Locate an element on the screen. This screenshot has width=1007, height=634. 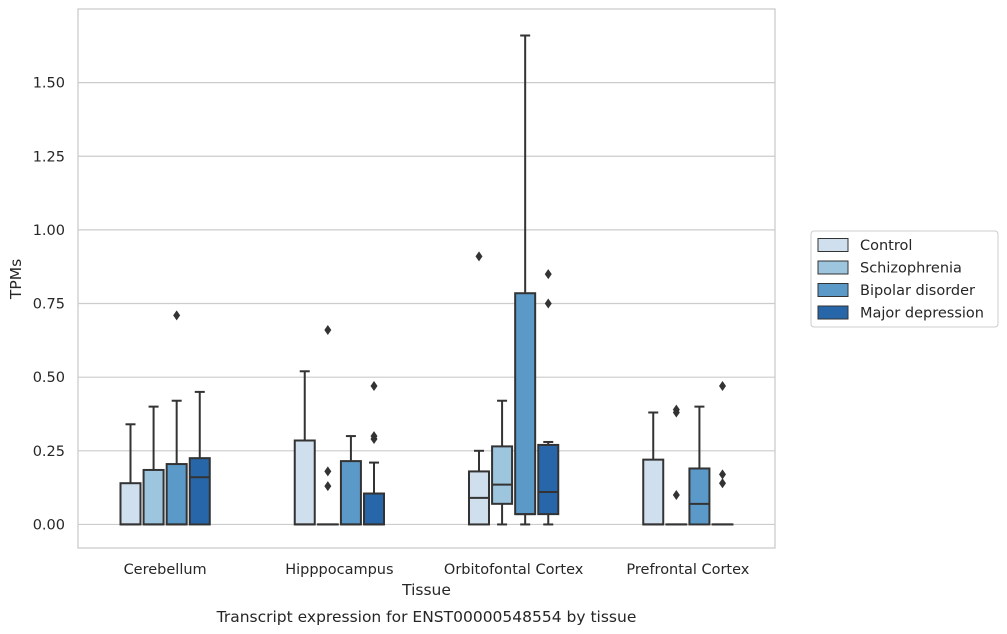
y-tick-label: 0.75 is located at coordinates (49, 305).